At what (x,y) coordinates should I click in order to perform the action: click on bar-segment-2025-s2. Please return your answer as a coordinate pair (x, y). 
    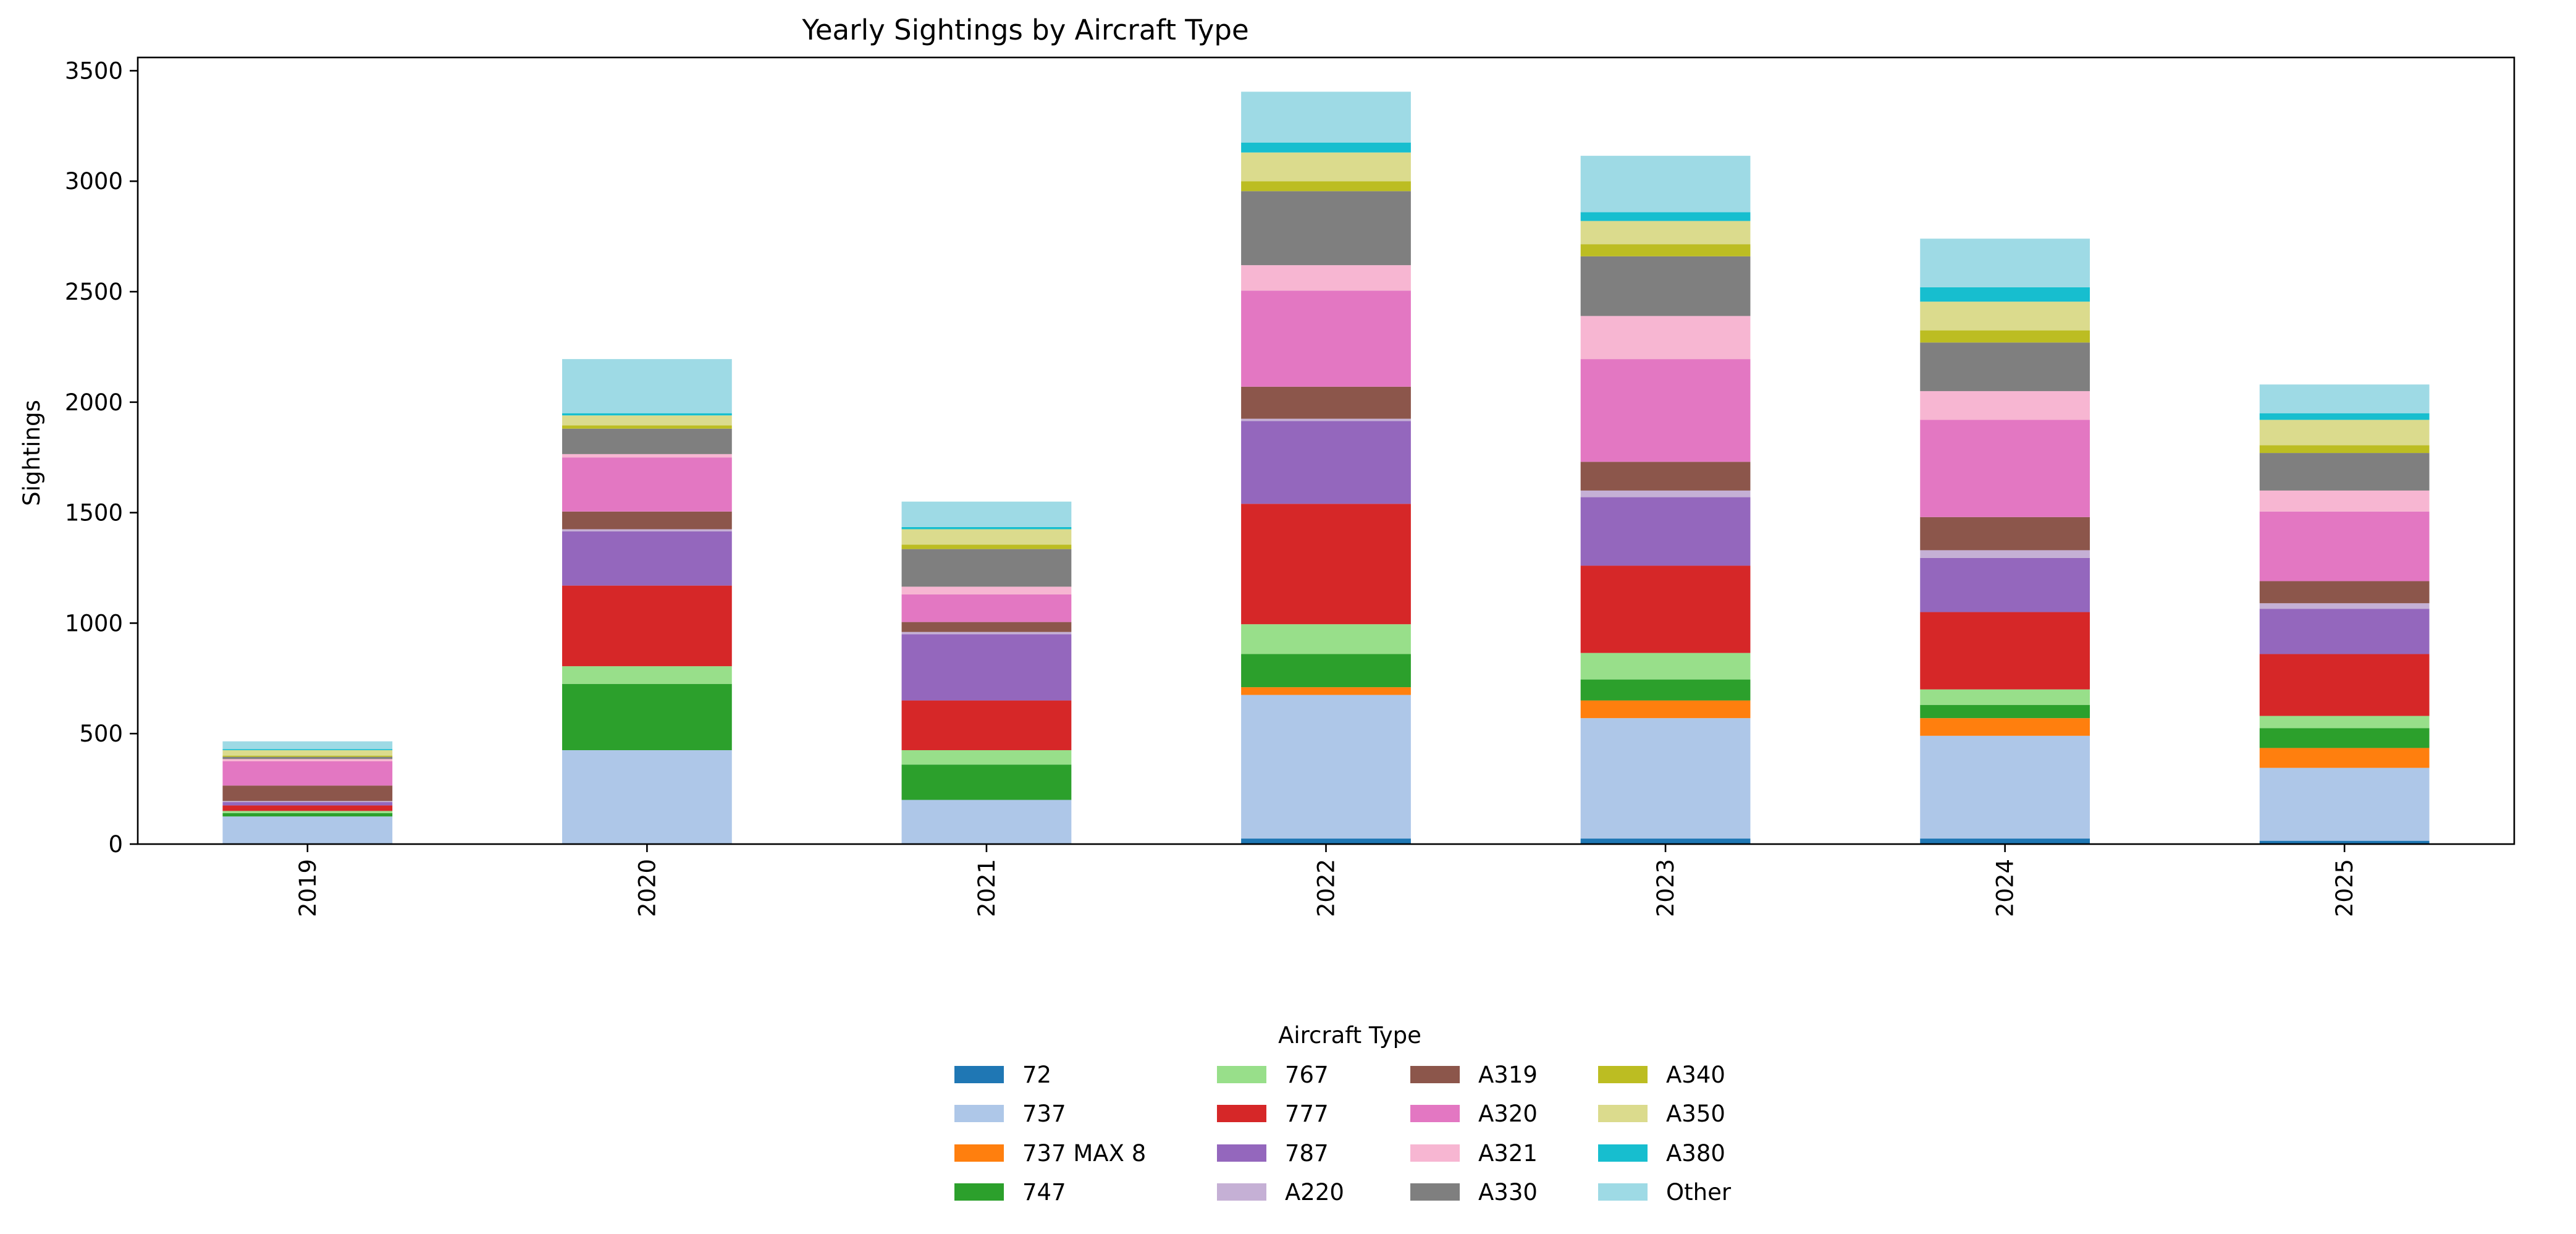
    Looking at the image, I should click on (2344, 758).